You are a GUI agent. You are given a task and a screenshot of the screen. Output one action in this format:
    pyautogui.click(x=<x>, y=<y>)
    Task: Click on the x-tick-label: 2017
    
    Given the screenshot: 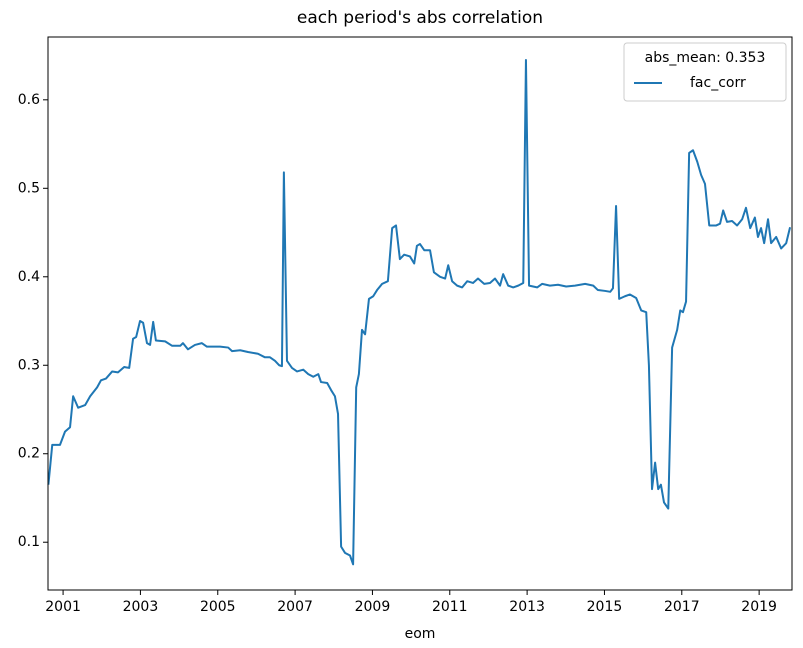 What is the action you would take?
    pyautogui.click(x=682, y=607)
    